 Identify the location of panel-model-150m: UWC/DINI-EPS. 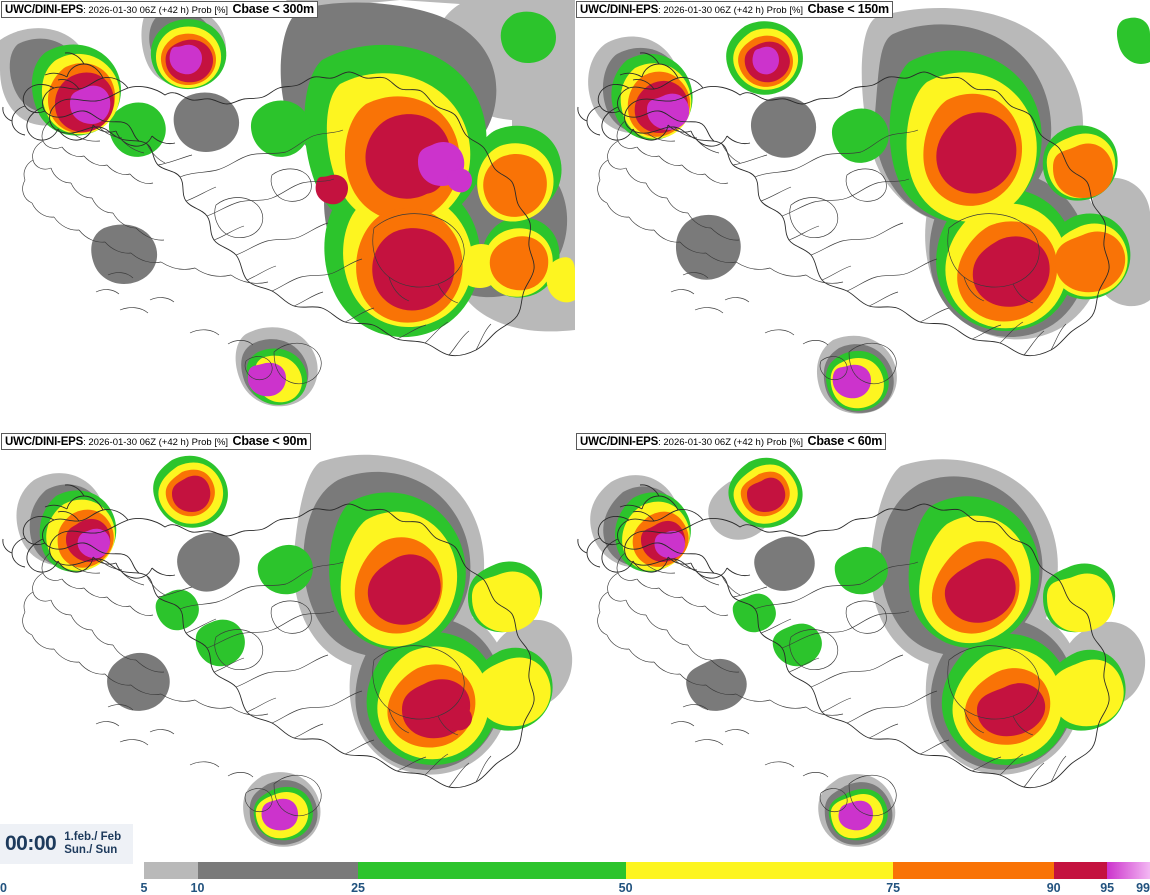
(619, 10).